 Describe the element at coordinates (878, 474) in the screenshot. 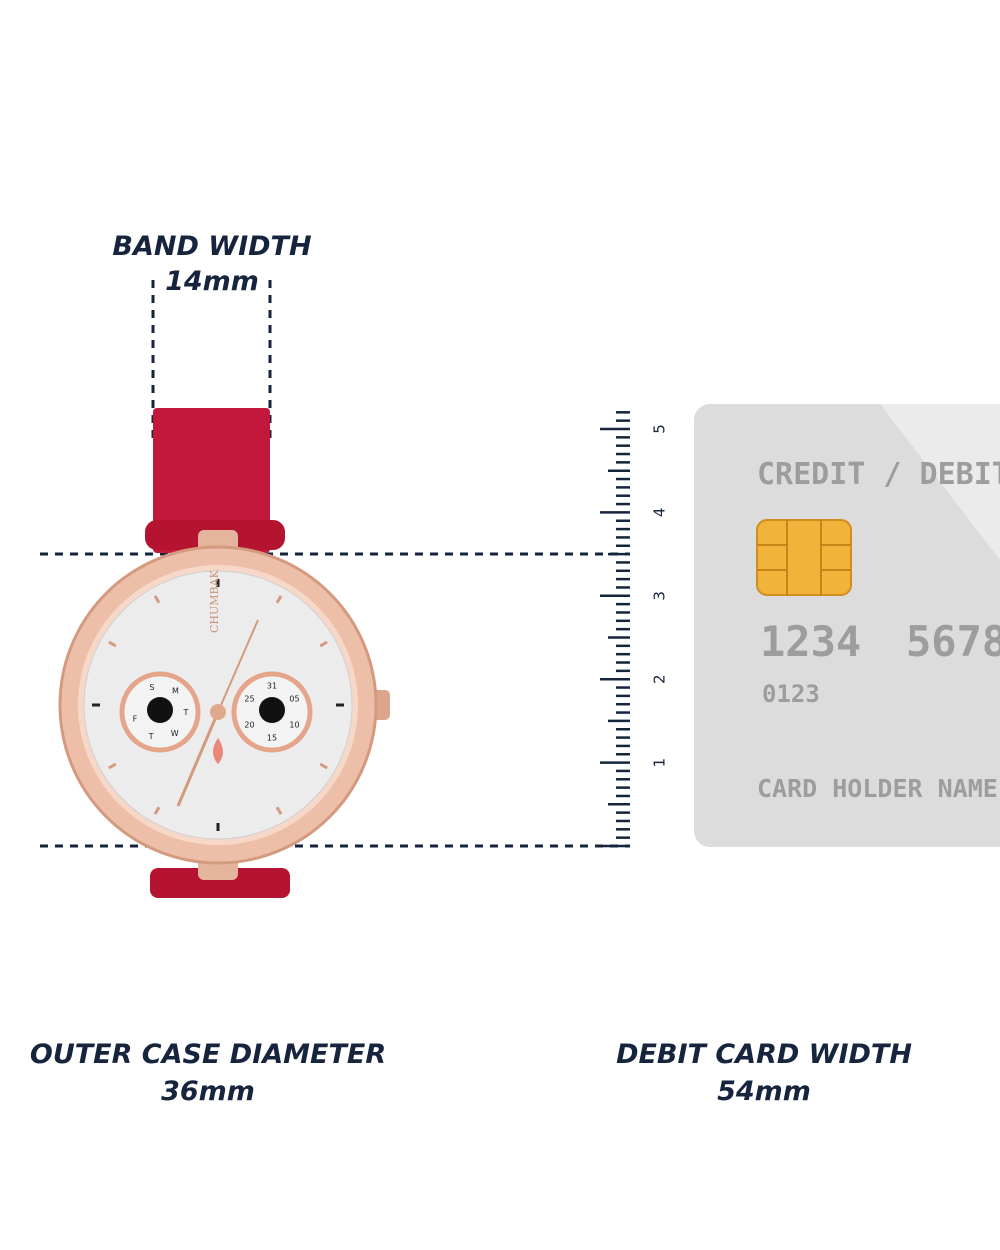

I see `card-title: CREDIT / DEBIT CARD` at that location.